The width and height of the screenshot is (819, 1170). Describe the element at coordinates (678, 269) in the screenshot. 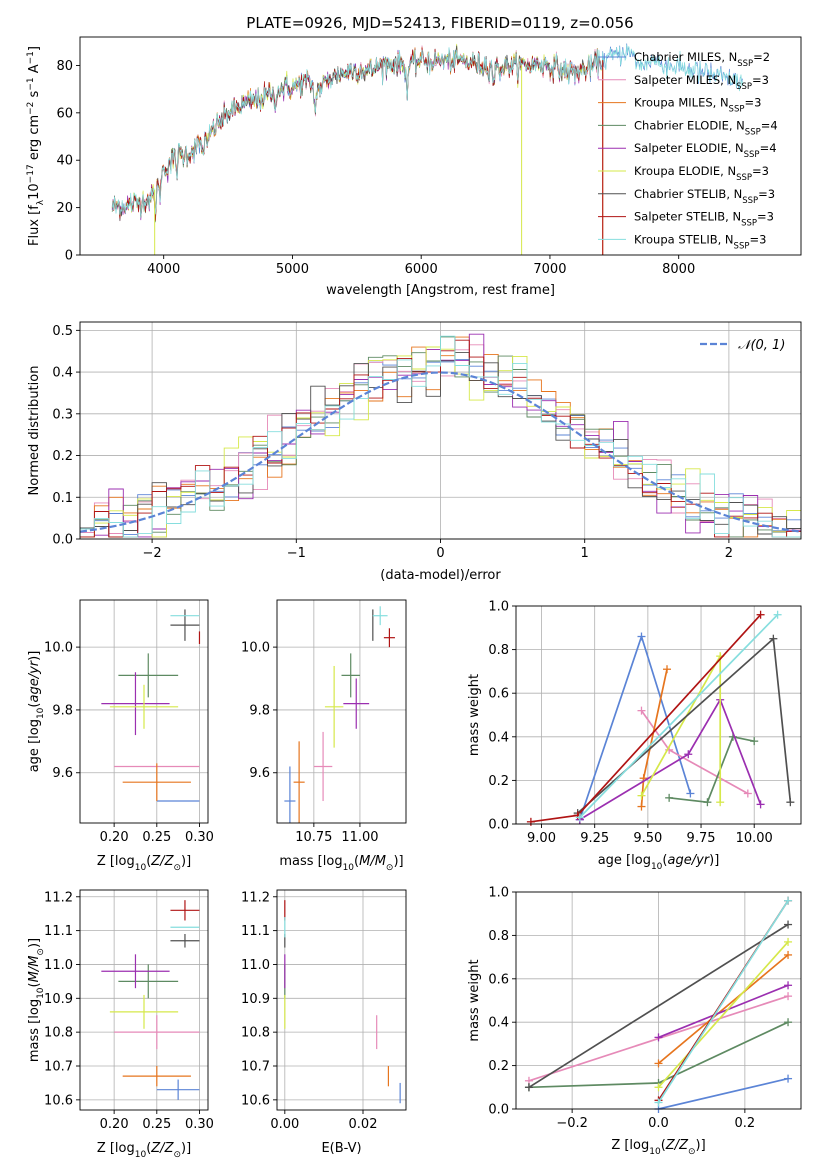

I see `x-tick-label: 8000` at that location.